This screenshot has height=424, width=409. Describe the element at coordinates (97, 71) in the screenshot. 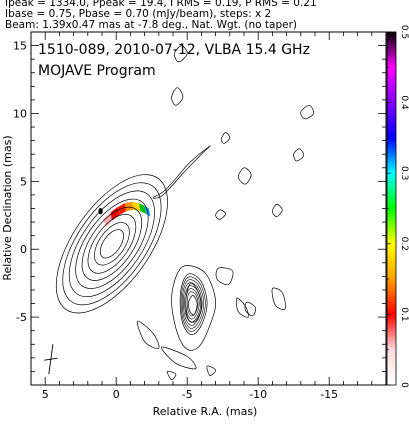

I see `annotation-program: MOJAVE Program` at that location.